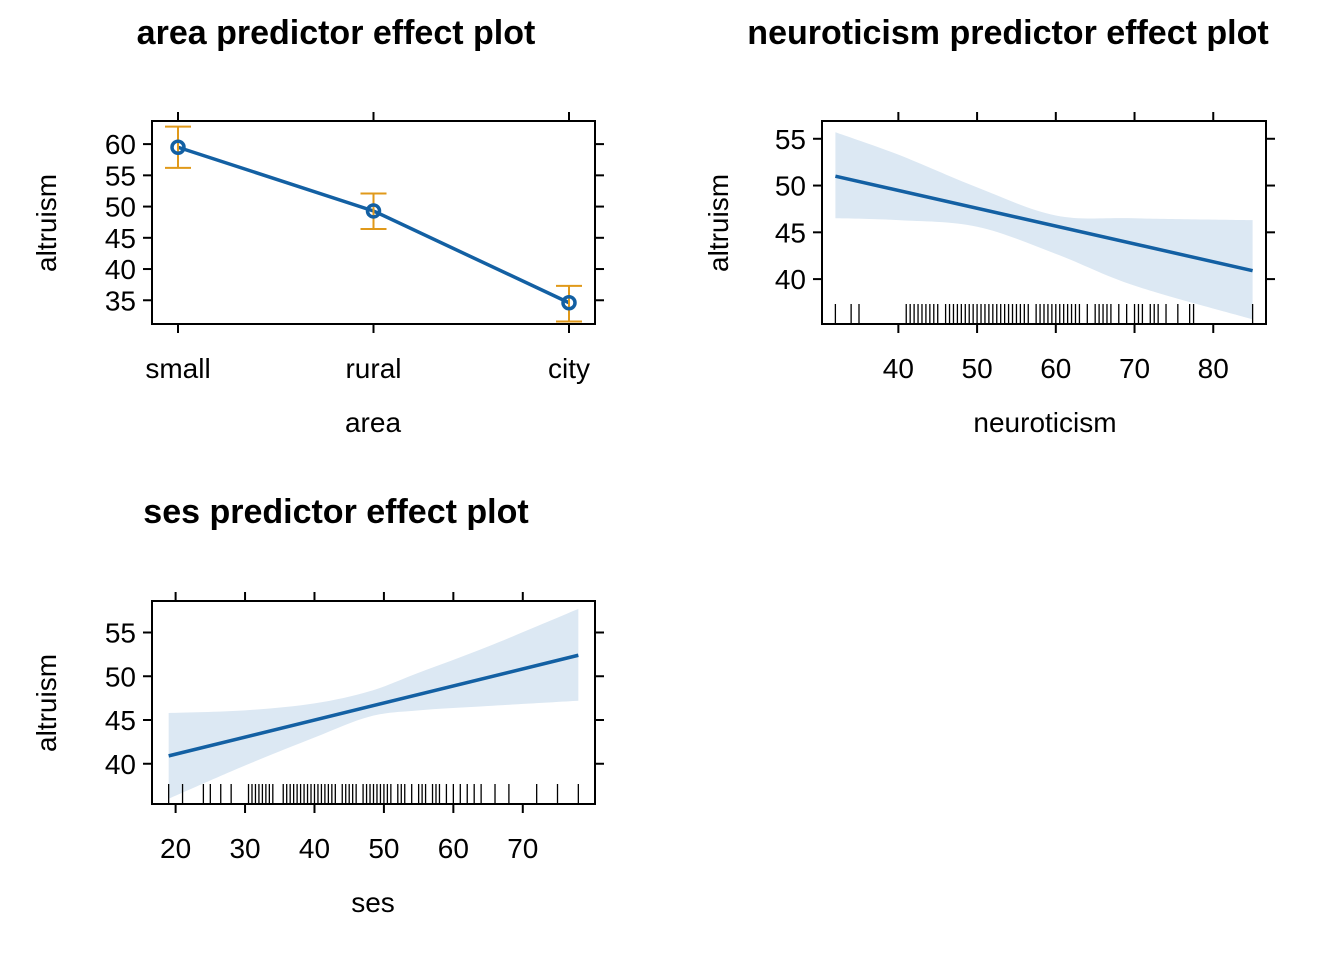  Describe the element at coordinates (244, 848) in the screenshot. I see `x-tick-label: 30` at that location.